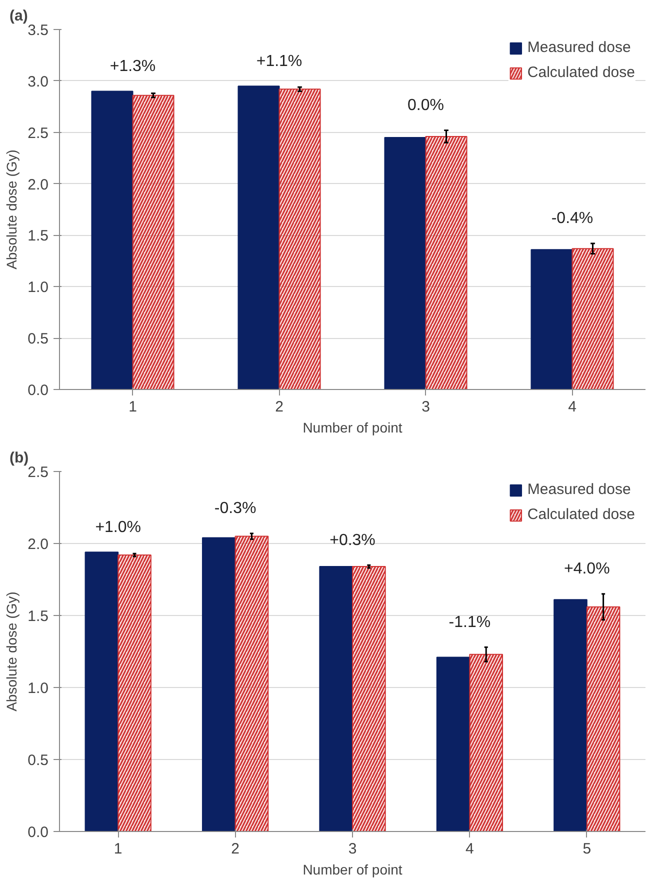 This screenshot has height=883, width=657. Describe the element at coordinates (587, 569) in the screenshot. I see `annotation: +4.0%` at that location.